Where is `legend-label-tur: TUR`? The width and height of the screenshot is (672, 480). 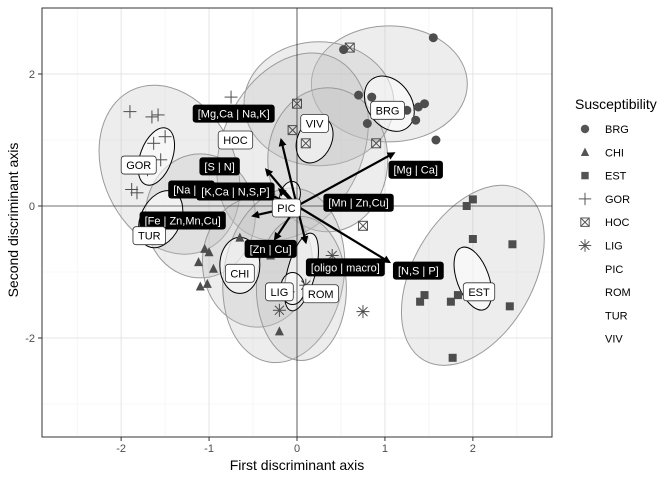
legend-label-tur: TUR is located at coordinates (616, 316).